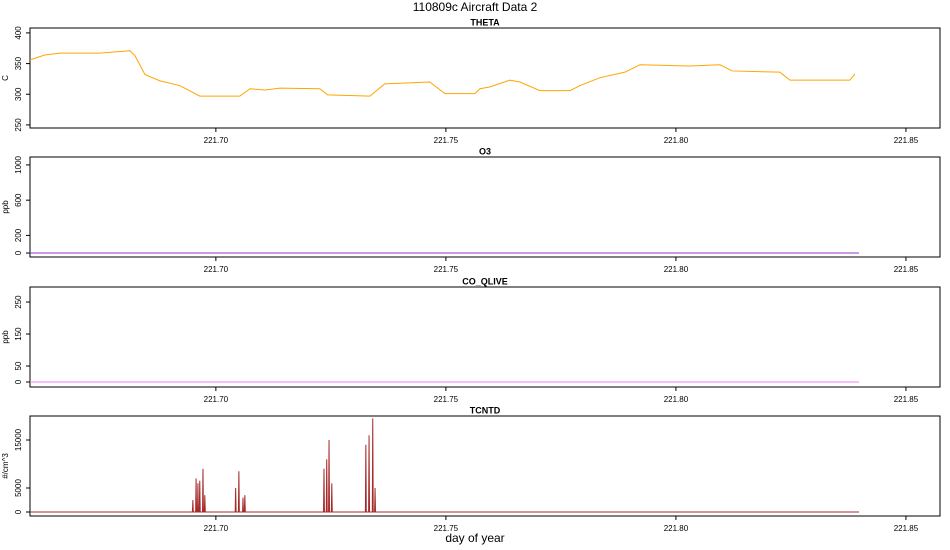 Image resolution: width=950 pixels, height=550 pixels. What do you see at coordinates (18, 334) in the screenshot?
I see `y-tick-label: 150` at bounding box center [18, 334].